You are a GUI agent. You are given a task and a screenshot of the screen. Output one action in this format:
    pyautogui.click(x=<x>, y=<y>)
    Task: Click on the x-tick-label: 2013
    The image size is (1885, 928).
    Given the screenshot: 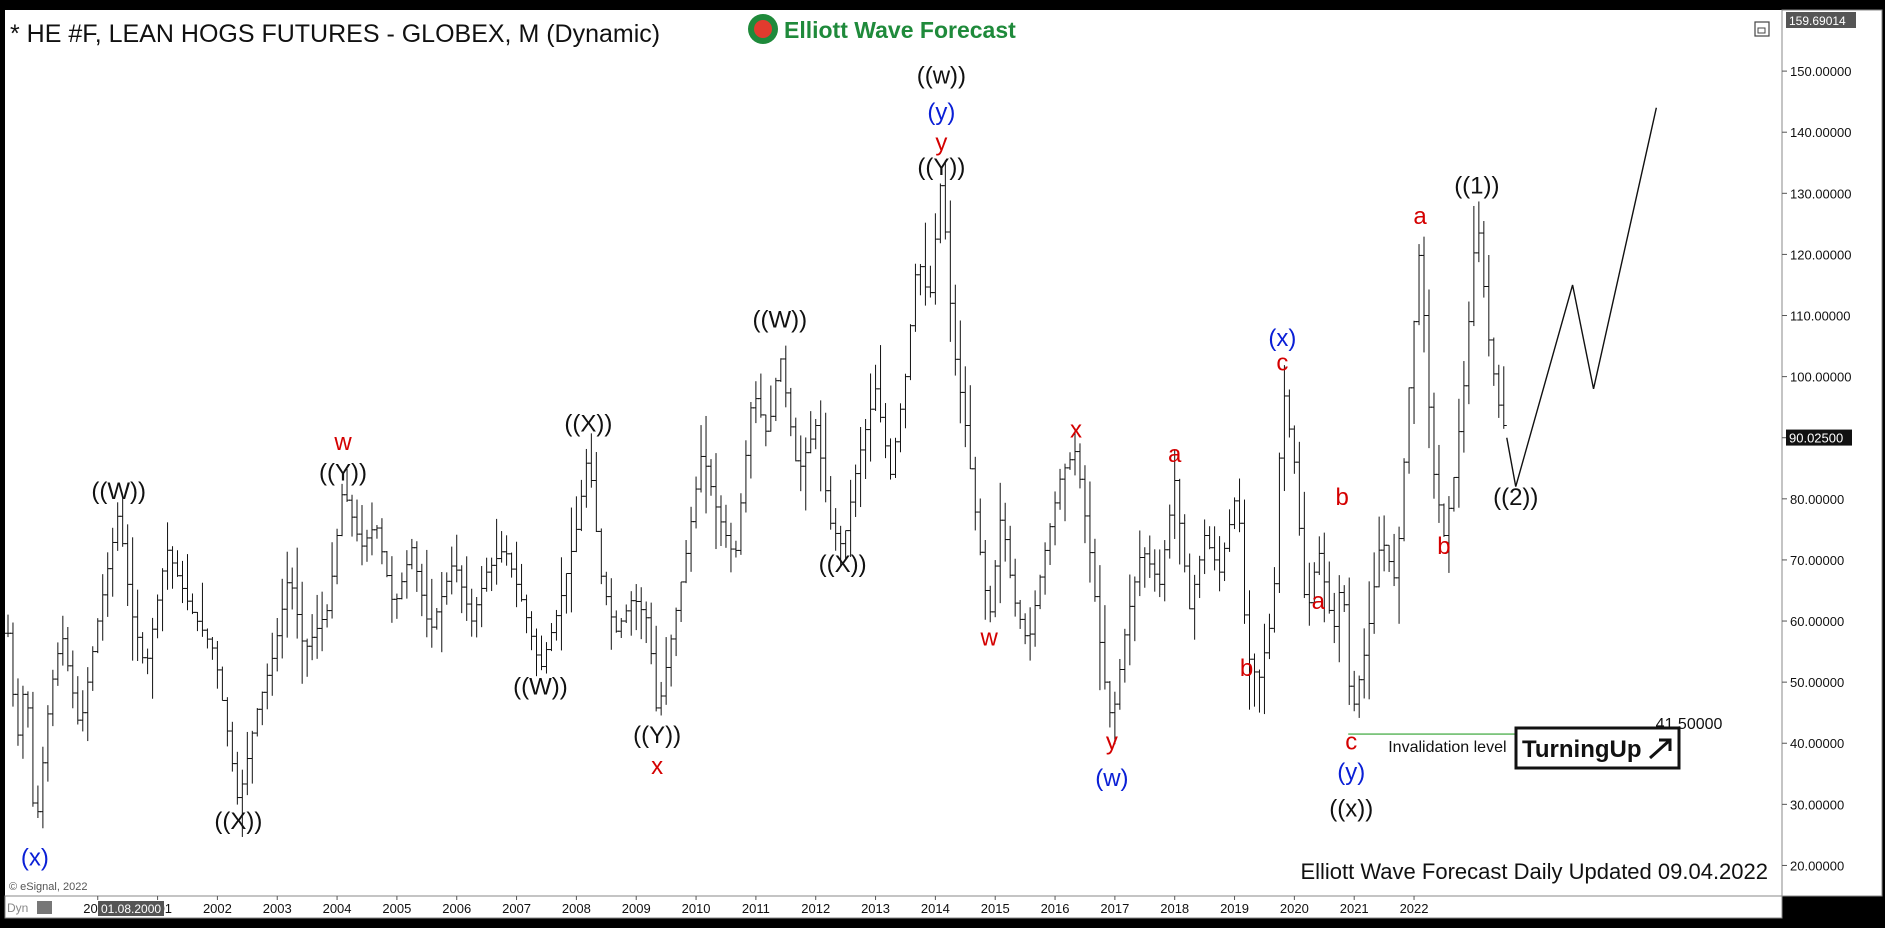 What is the action you would take?
    pyautogui.click(x=875, y=908)
    